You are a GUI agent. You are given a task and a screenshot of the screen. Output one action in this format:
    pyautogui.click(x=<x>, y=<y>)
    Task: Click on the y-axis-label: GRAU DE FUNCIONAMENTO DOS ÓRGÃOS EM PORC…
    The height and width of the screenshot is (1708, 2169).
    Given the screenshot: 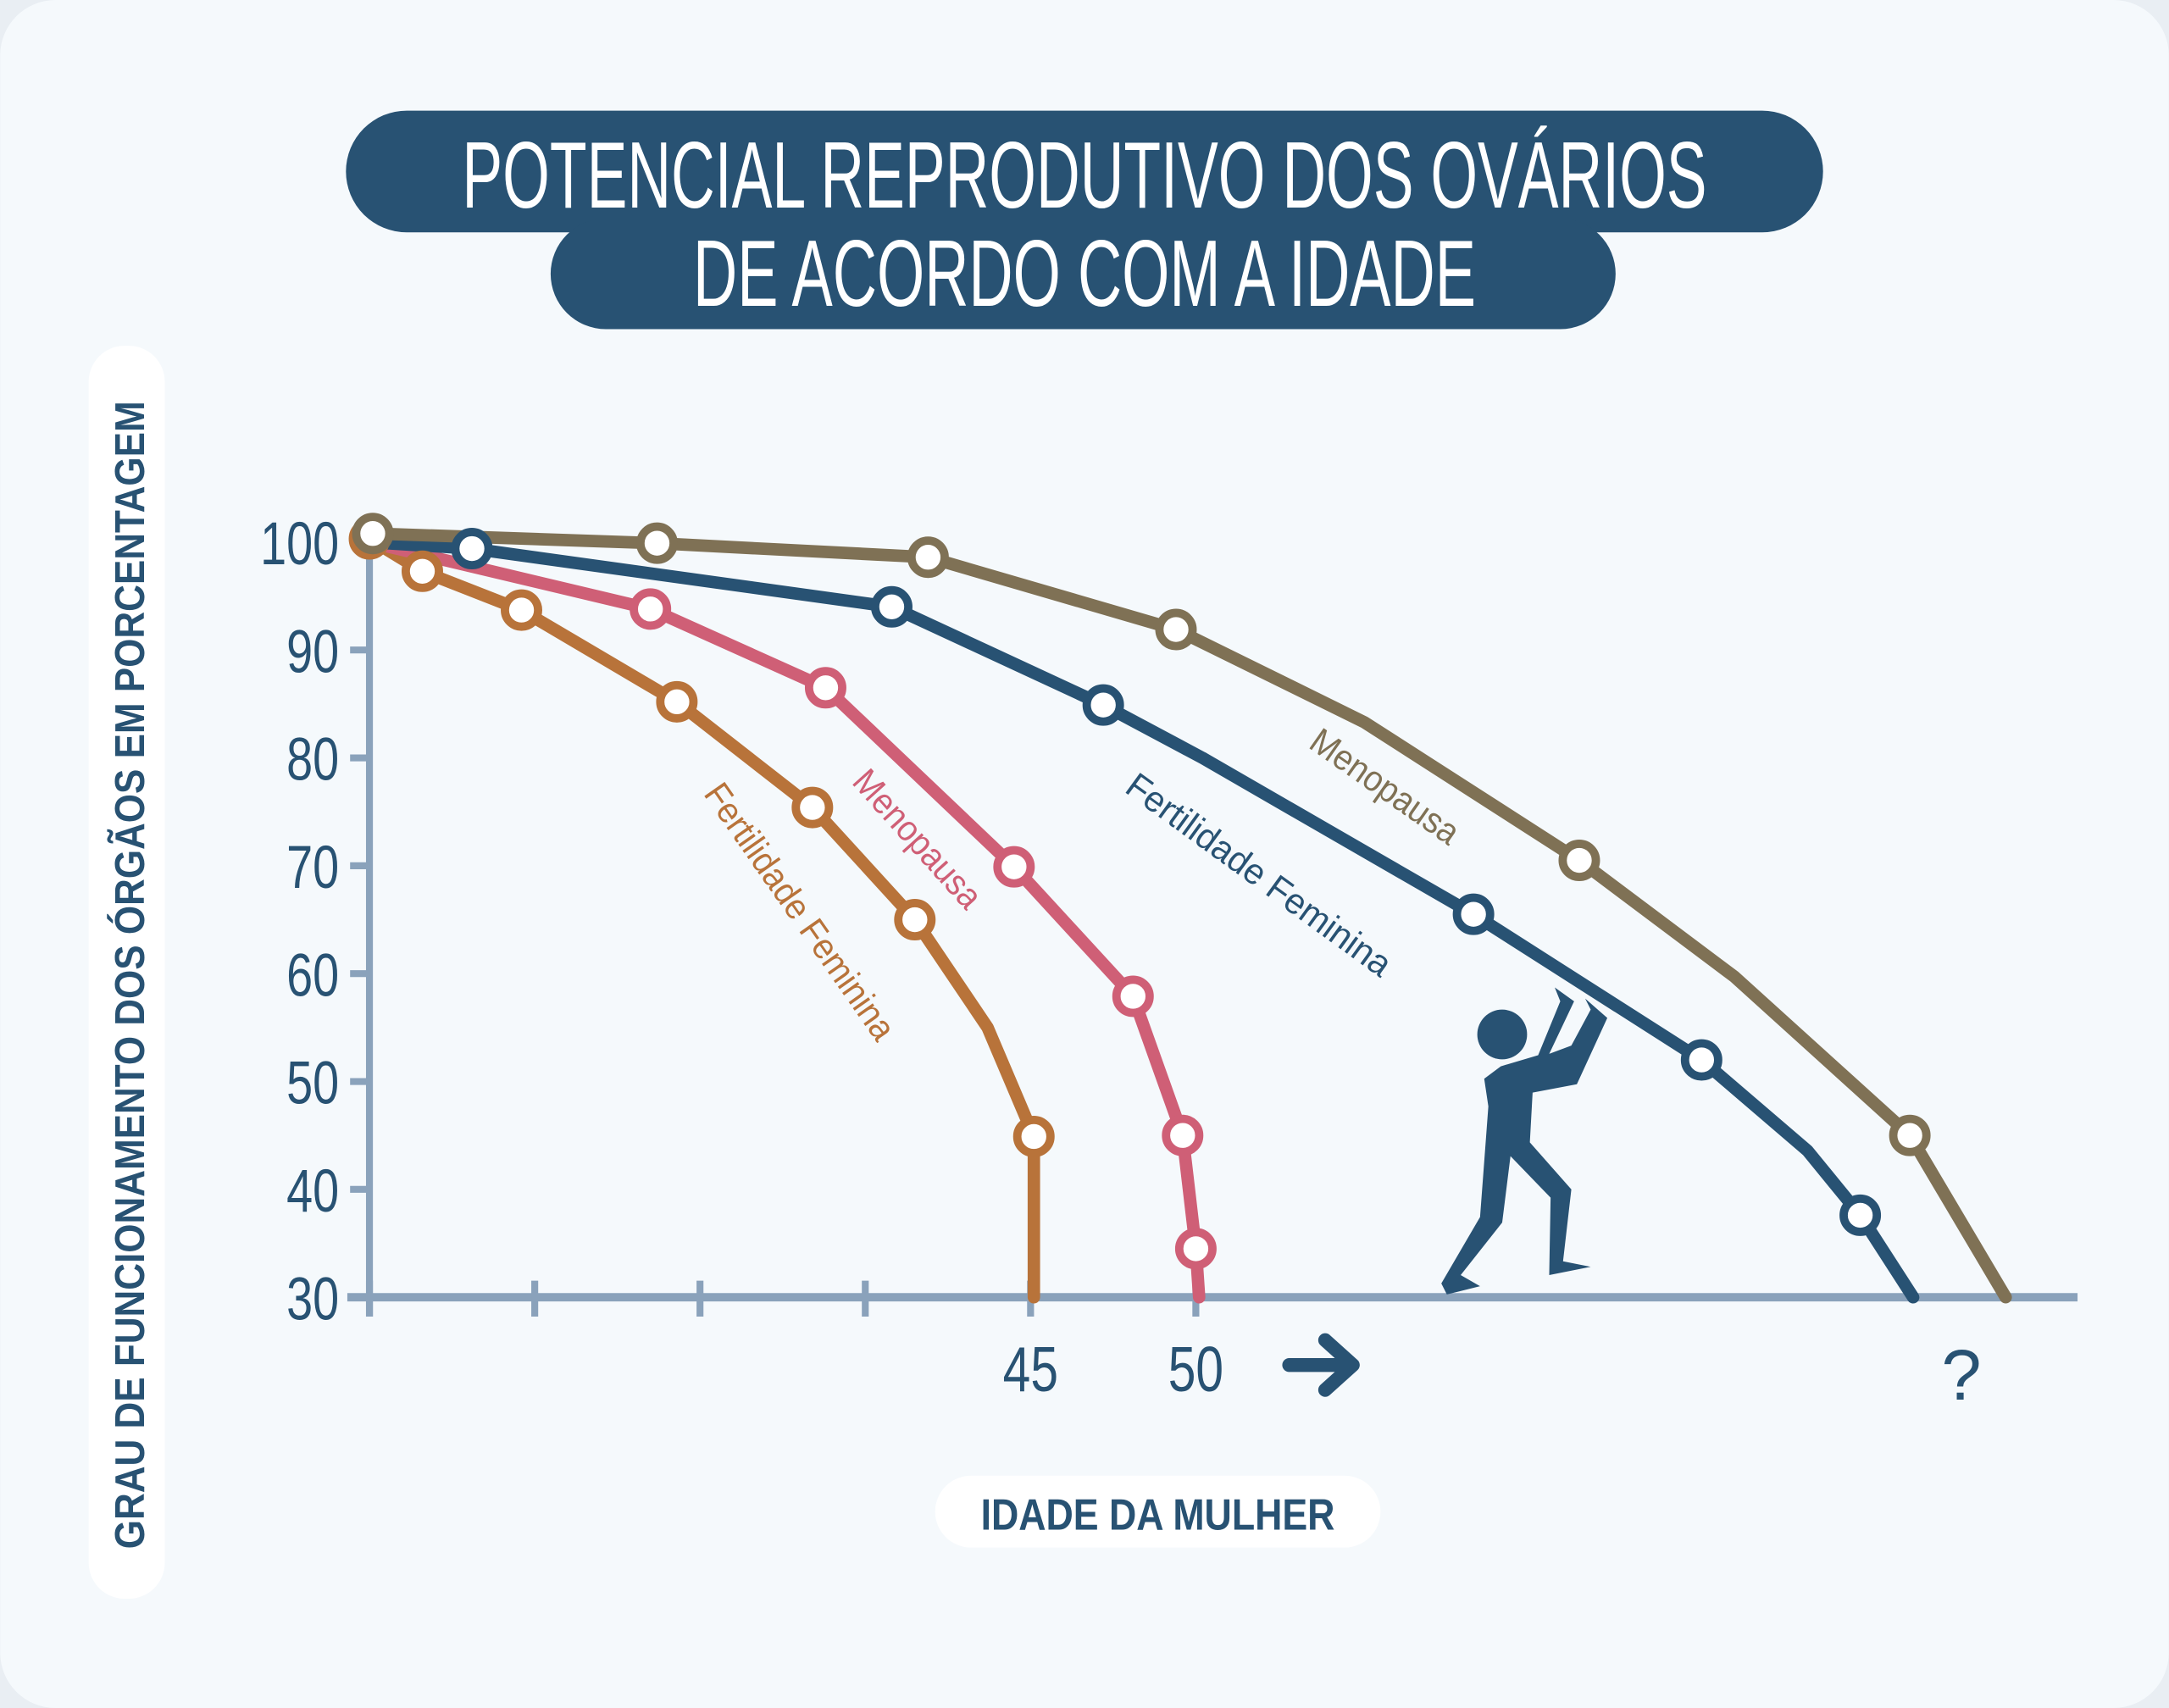 What is the action you would take?
    pyautogui.click(x=130, y=975)
    